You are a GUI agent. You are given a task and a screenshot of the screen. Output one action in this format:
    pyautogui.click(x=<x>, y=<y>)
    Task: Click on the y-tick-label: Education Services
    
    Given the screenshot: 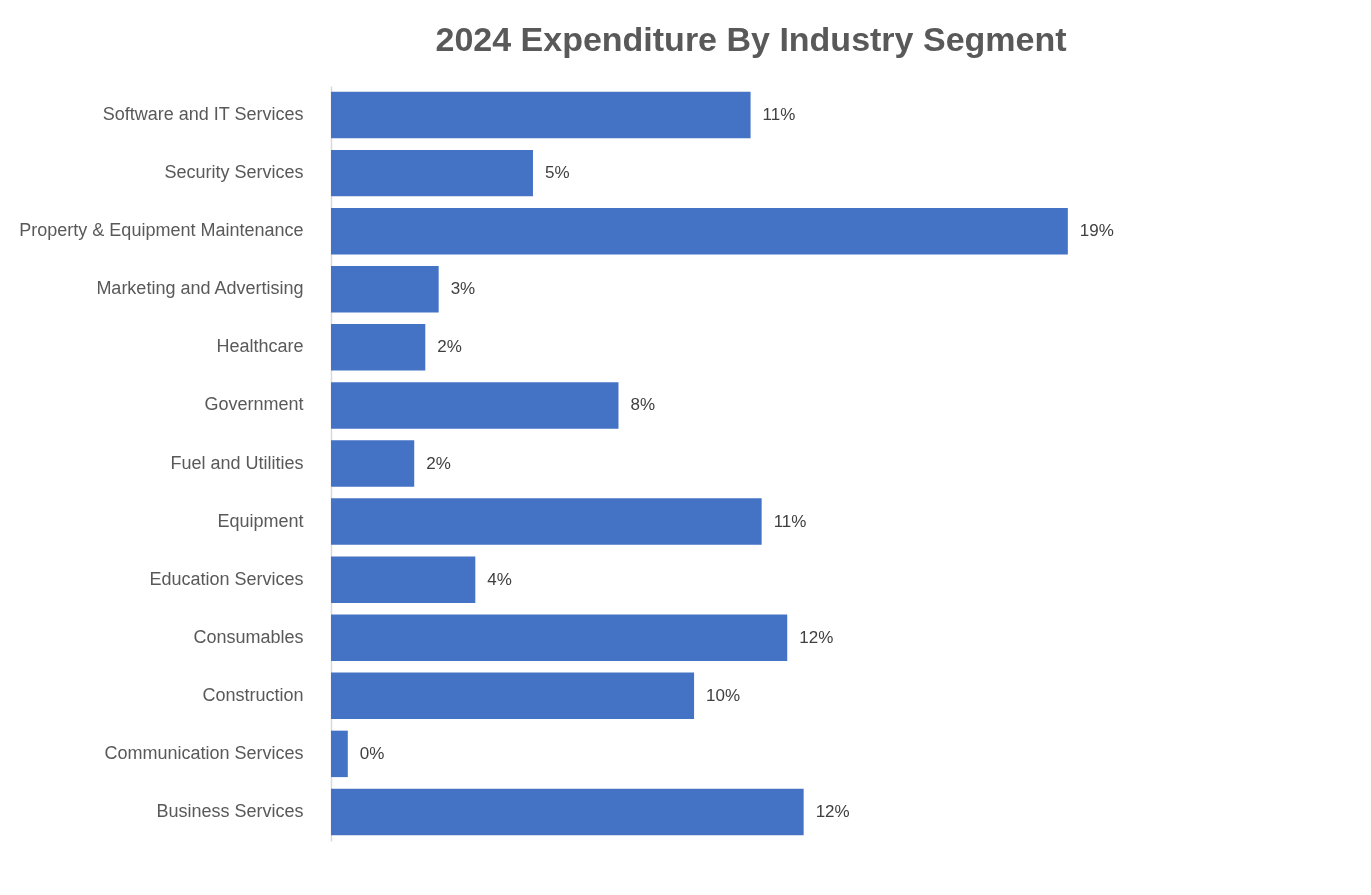 What is the action you would take?
    pyautogui.click(x=226, y=578)
    